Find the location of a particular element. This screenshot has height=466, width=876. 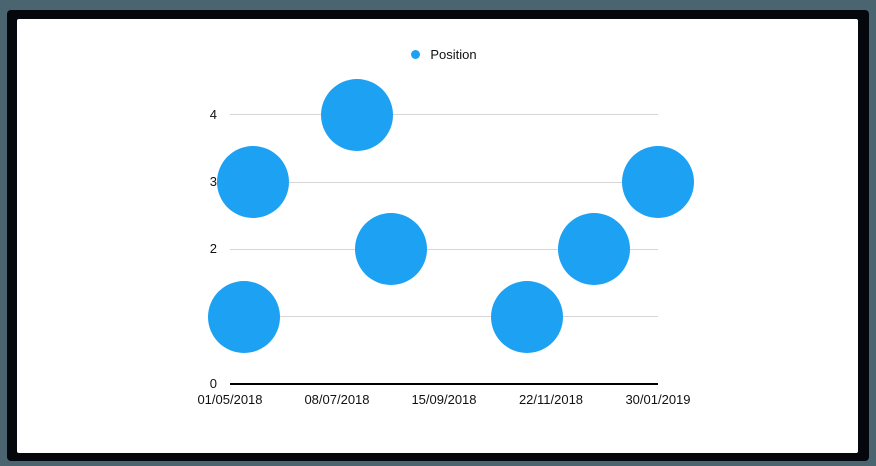

chart-legend: Position is located at coordinates (444, 54).